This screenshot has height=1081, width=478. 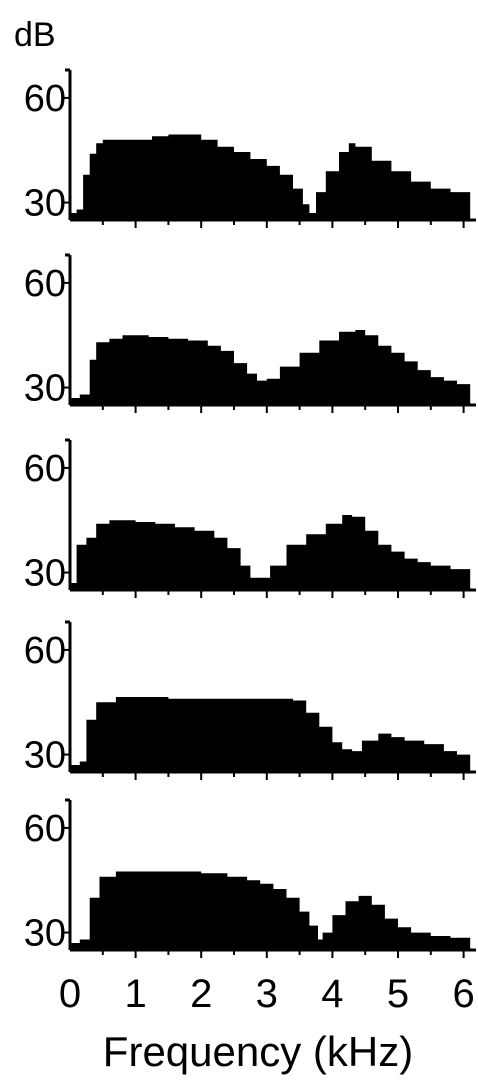 I want to click on x-tick-label: 3, so click(x=267, y=994).